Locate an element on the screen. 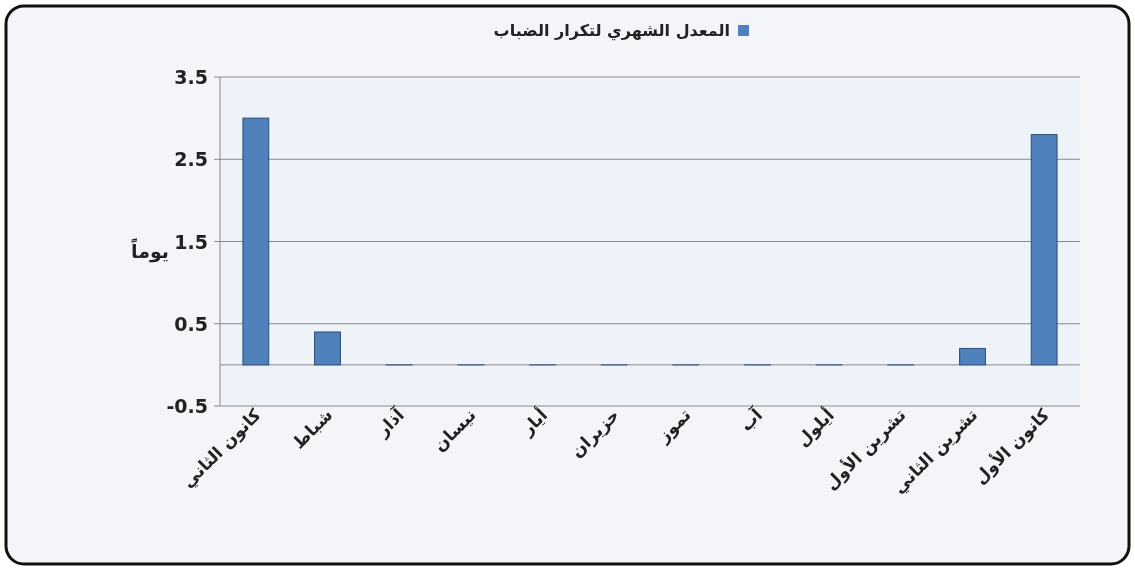 The width and height of the screenshot is (1135, 570). x-tick-label: آب is located at coordinates (751, 419).